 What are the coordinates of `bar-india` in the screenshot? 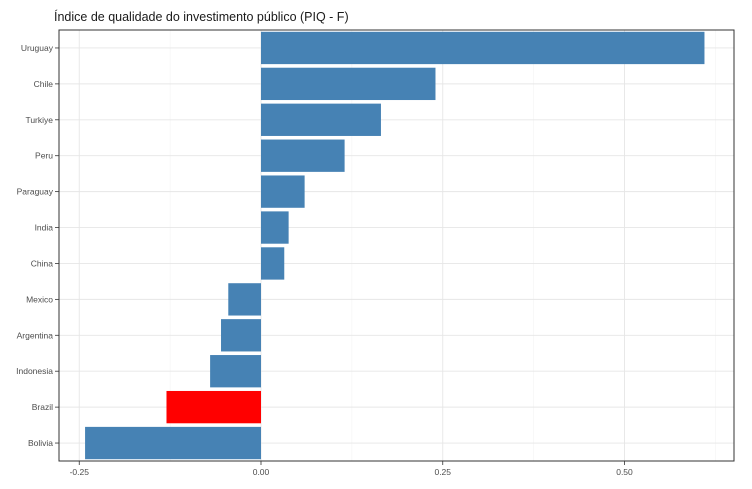 It's located at (275, 227).